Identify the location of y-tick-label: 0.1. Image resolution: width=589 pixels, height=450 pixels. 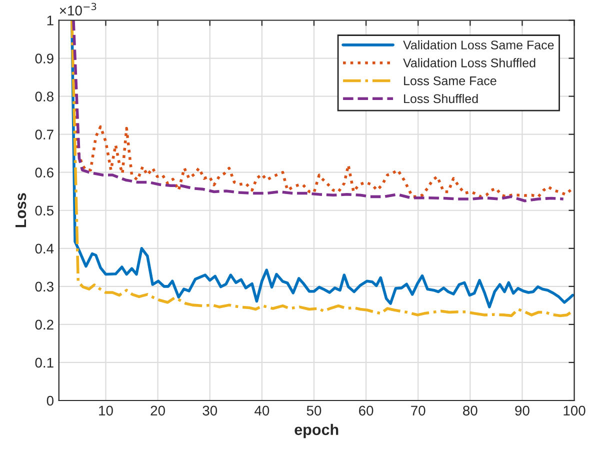
(44, 363).